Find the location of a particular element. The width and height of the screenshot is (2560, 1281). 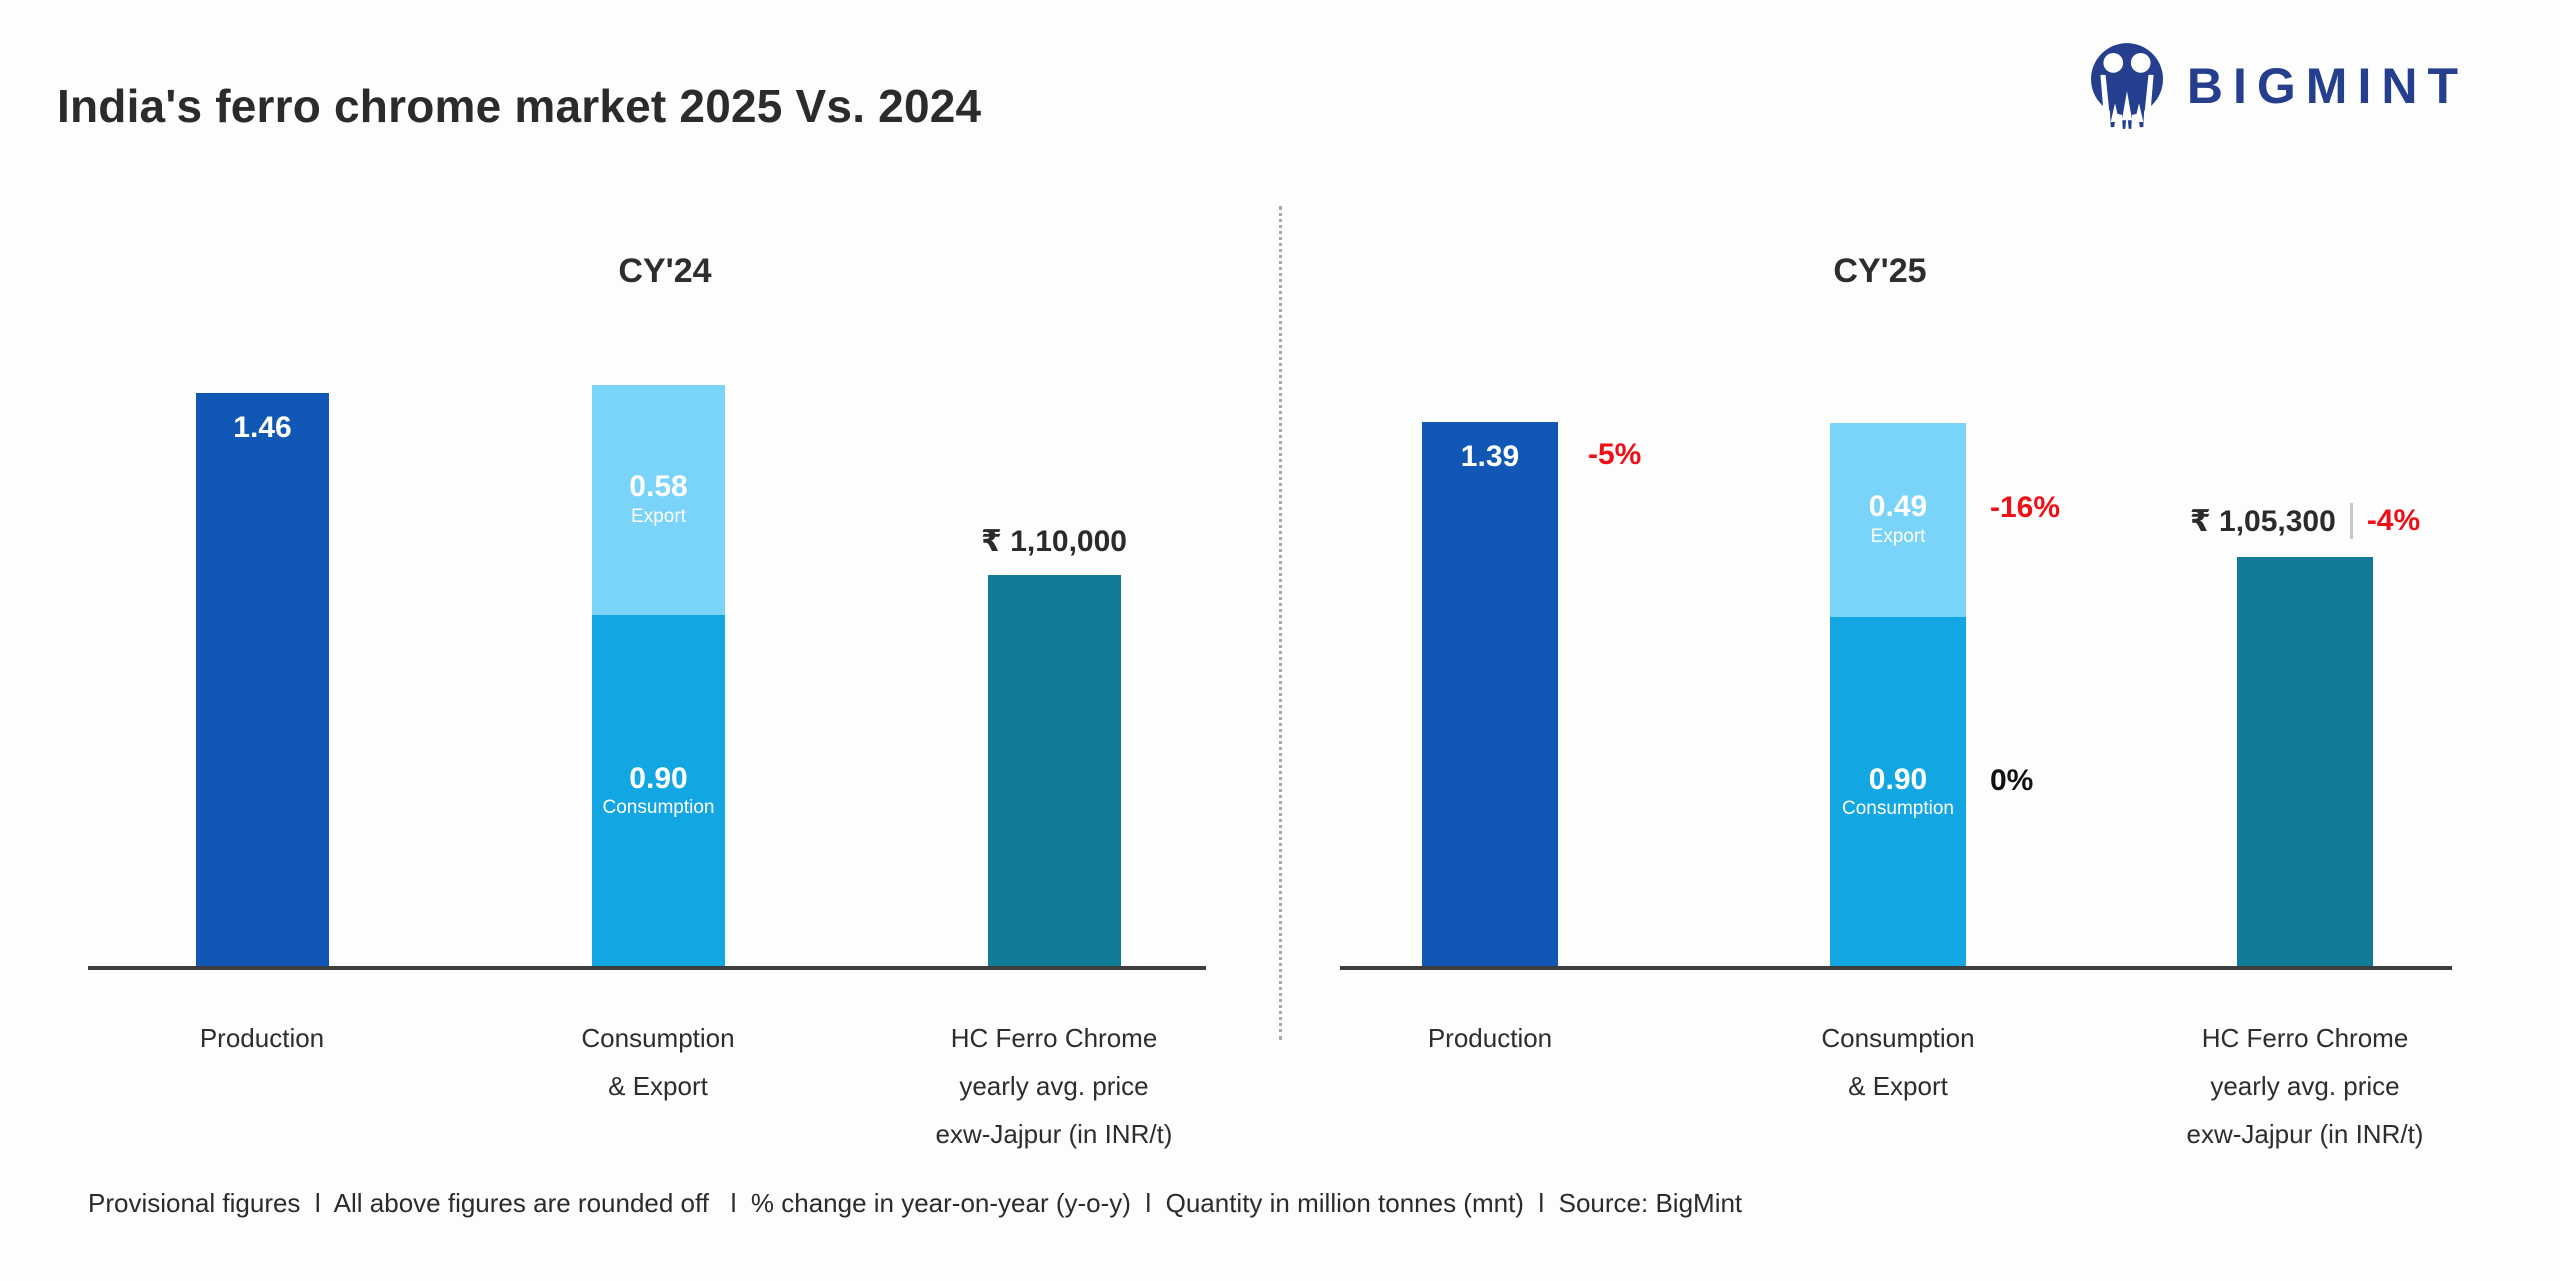

bar-value-production-cy25: 1.39 is located at coordinates (1490, 456).